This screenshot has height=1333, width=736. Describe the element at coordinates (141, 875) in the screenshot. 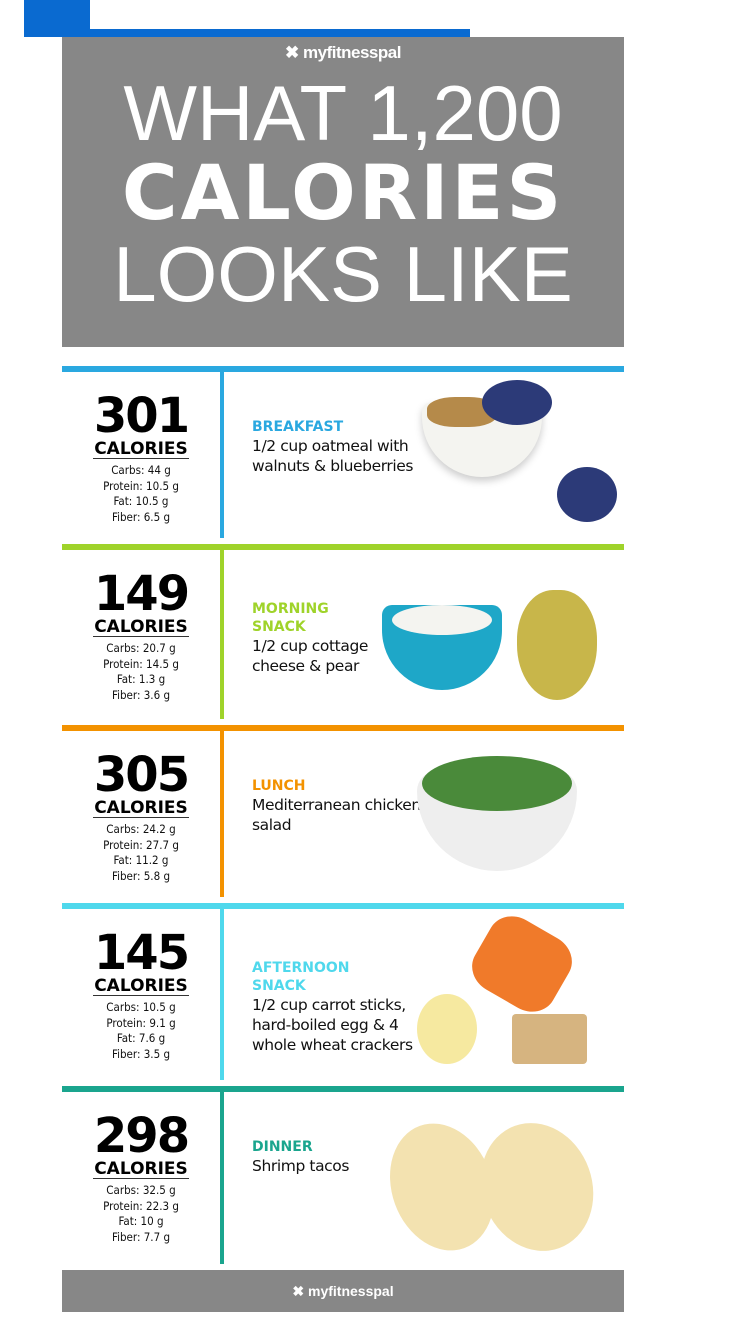

I see `macro-line: Fiber: 5.8 g` at that location.